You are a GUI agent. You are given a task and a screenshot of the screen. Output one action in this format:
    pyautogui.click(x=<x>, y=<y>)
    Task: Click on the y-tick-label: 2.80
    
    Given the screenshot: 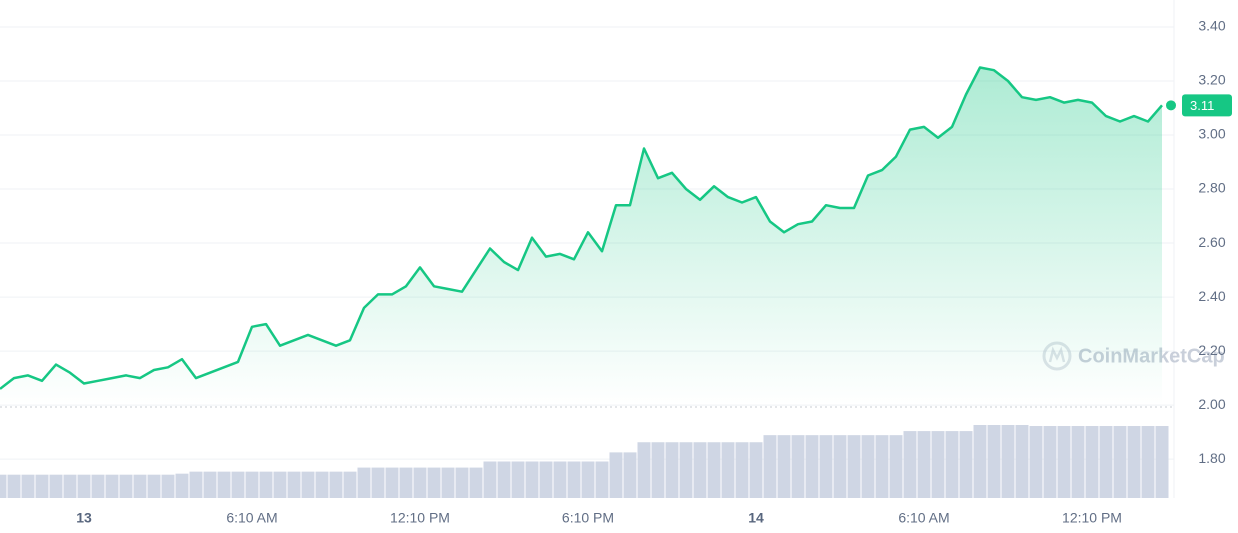 What is the action you would take?
    pyautogui.click(x=1211, y=188)
    